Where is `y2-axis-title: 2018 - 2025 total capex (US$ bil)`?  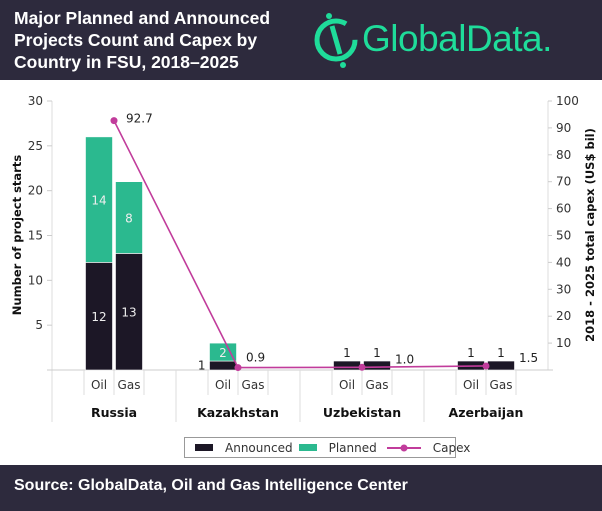
y2-axis-title: 2018 - 2025 total capex (US$ bil) is located at coordinates (590, 235).